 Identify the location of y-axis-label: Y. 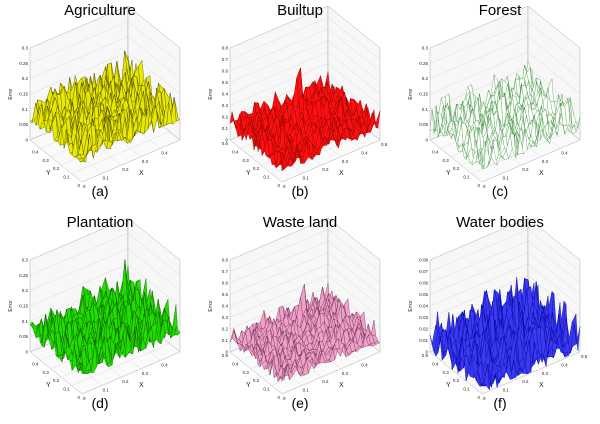
(448, 173).